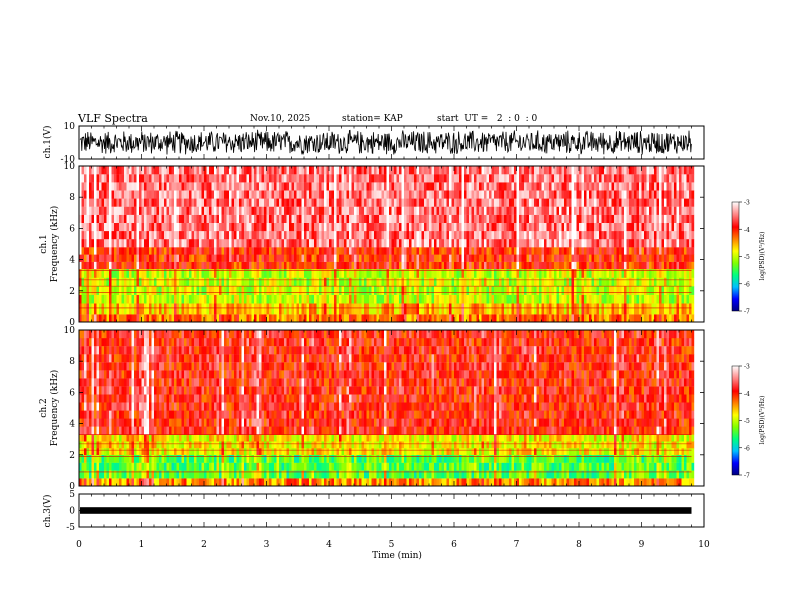 The image size is (792, 612). Describe the element at coordinates (72, 261) in the screenshot. I see `spectrogram-ytick-label: 4` at that location.